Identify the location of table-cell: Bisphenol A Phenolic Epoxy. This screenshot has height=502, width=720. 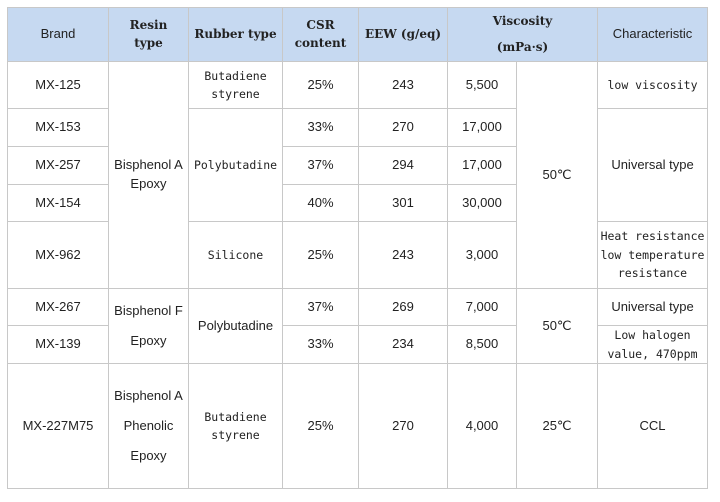
(148, 426).